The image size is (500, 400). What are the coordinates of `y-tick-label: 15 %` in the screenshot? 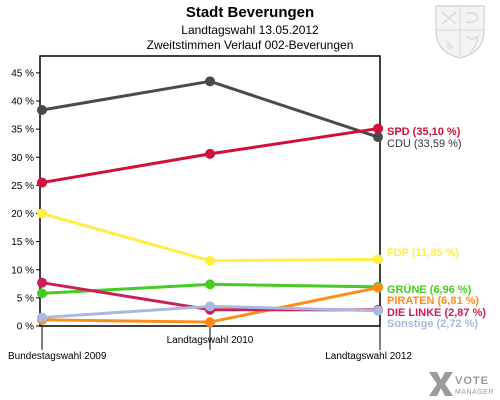 It's located at (22, 242).